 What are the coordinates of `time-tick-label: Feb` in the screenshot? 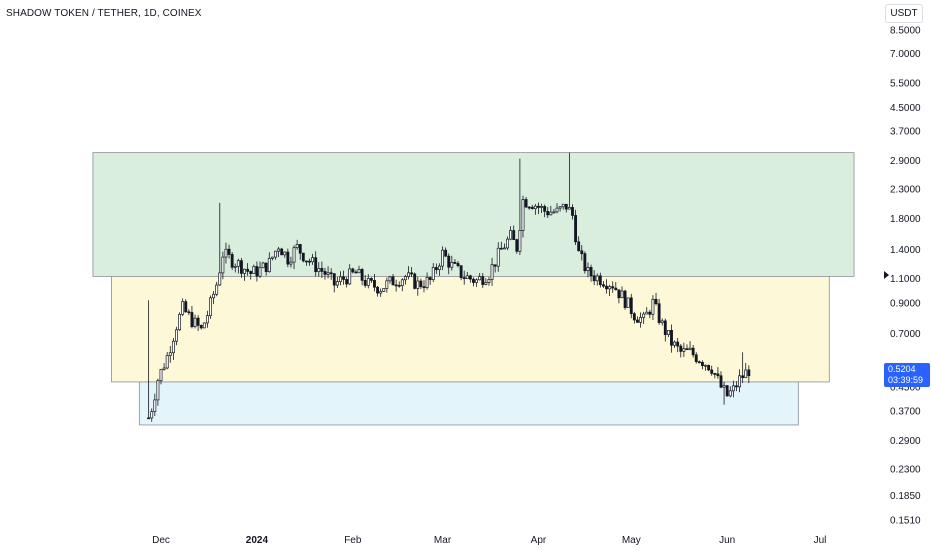 It's located at (353, 540).